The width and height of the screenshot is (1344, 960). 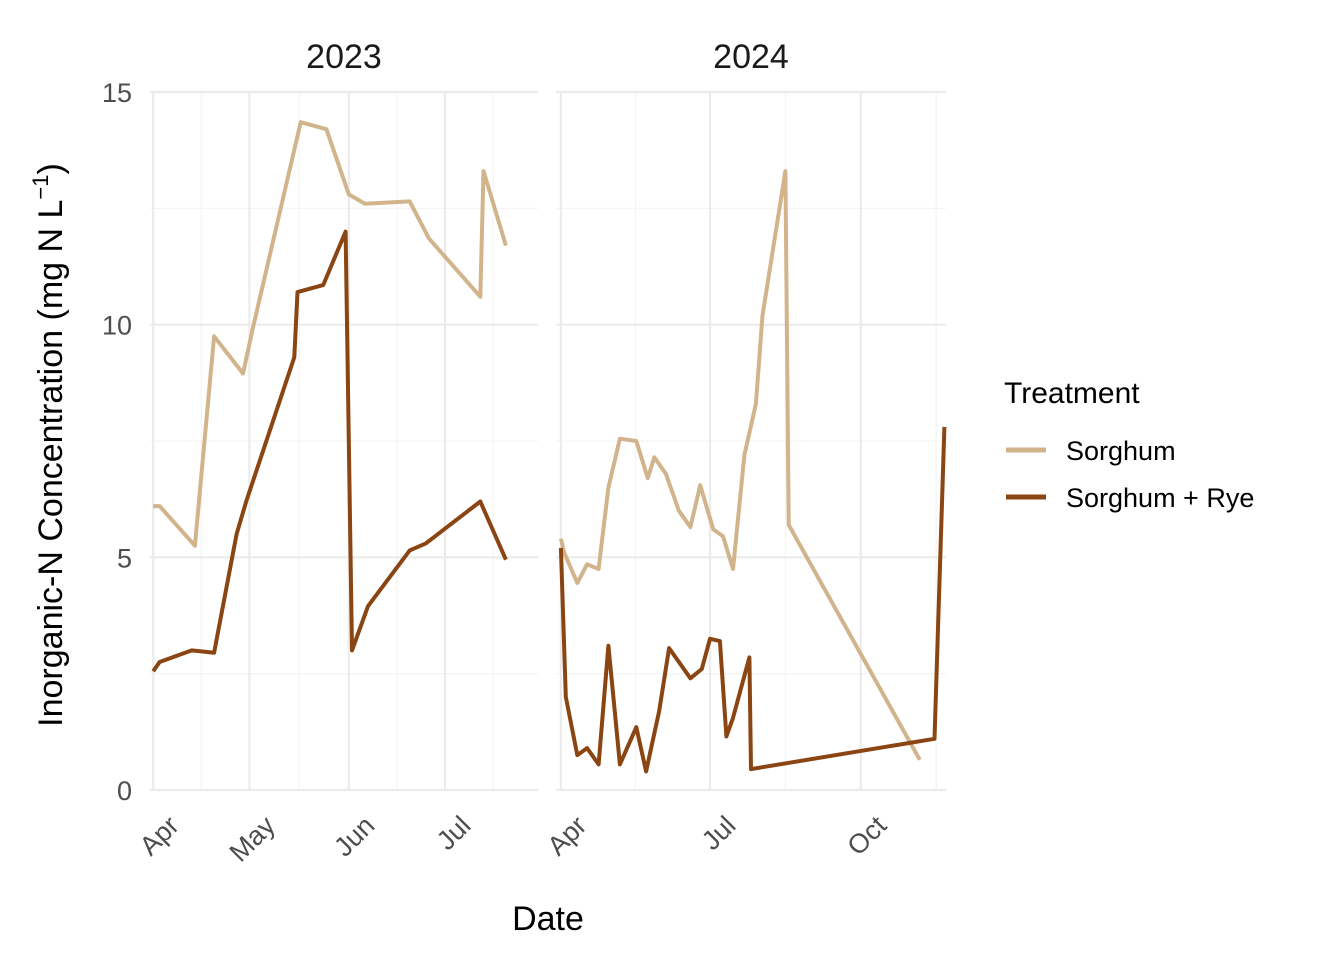 I want to click on legend: Treatment Sorghum Sorghum + Rye, so click(x=1129, y=445).